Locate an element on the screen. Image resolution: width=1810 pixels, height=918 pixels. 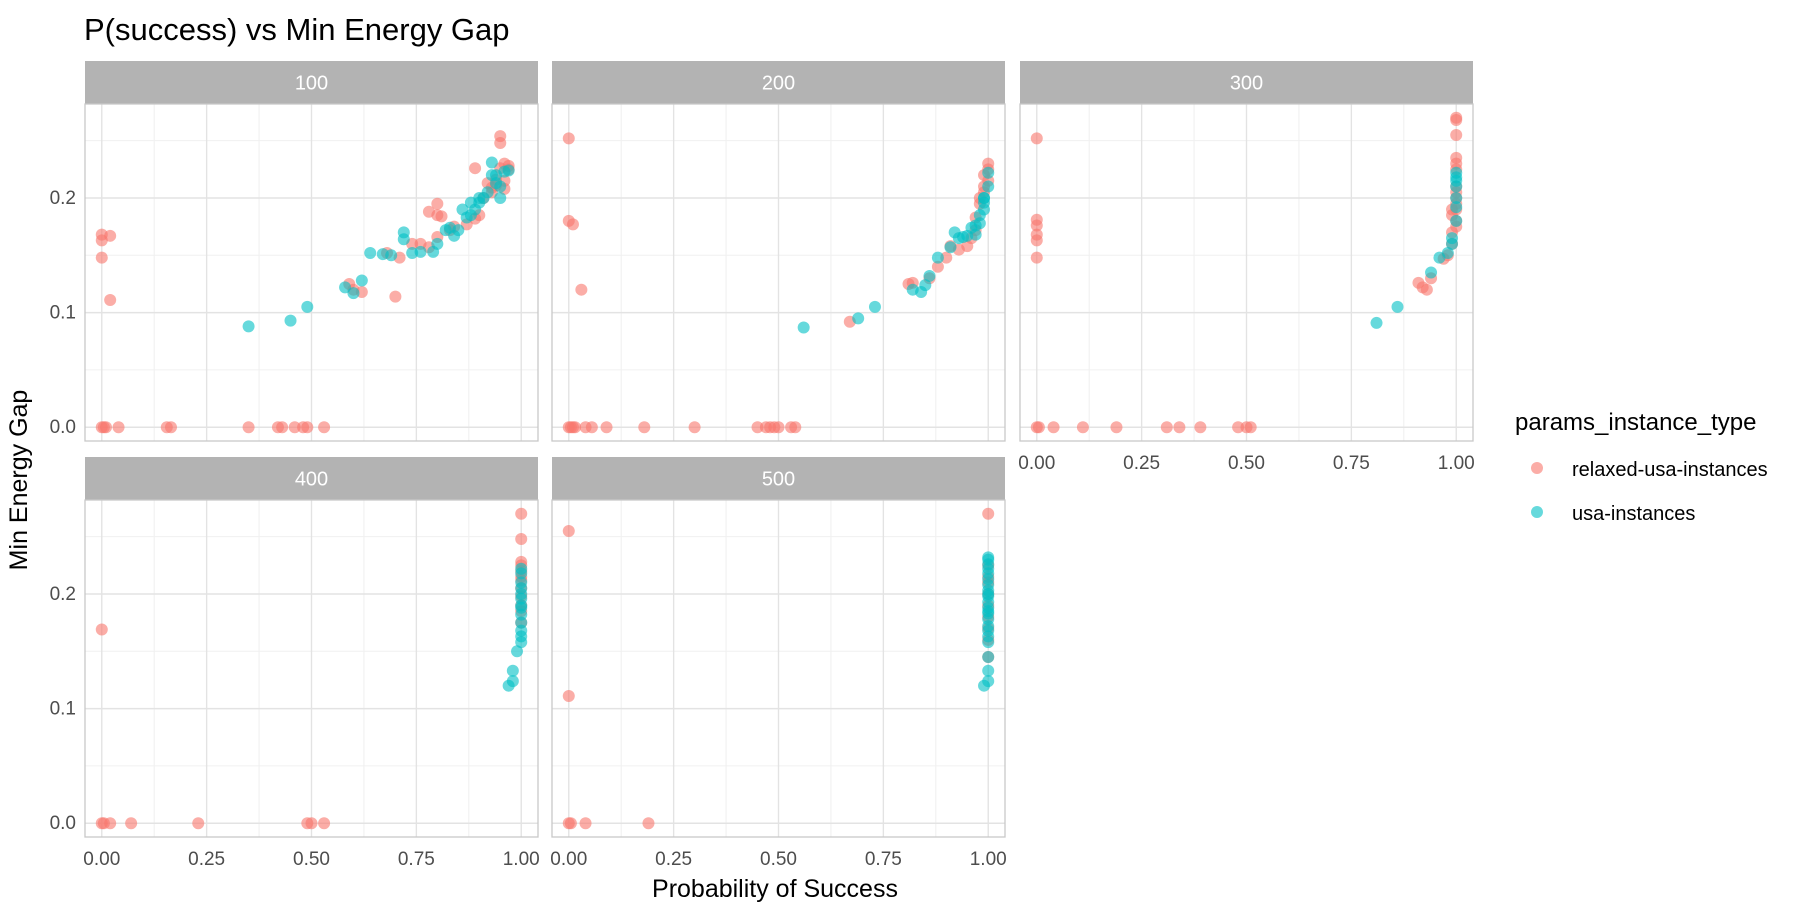
facet-panel-500: 500 is located at coordinates (778, 647).